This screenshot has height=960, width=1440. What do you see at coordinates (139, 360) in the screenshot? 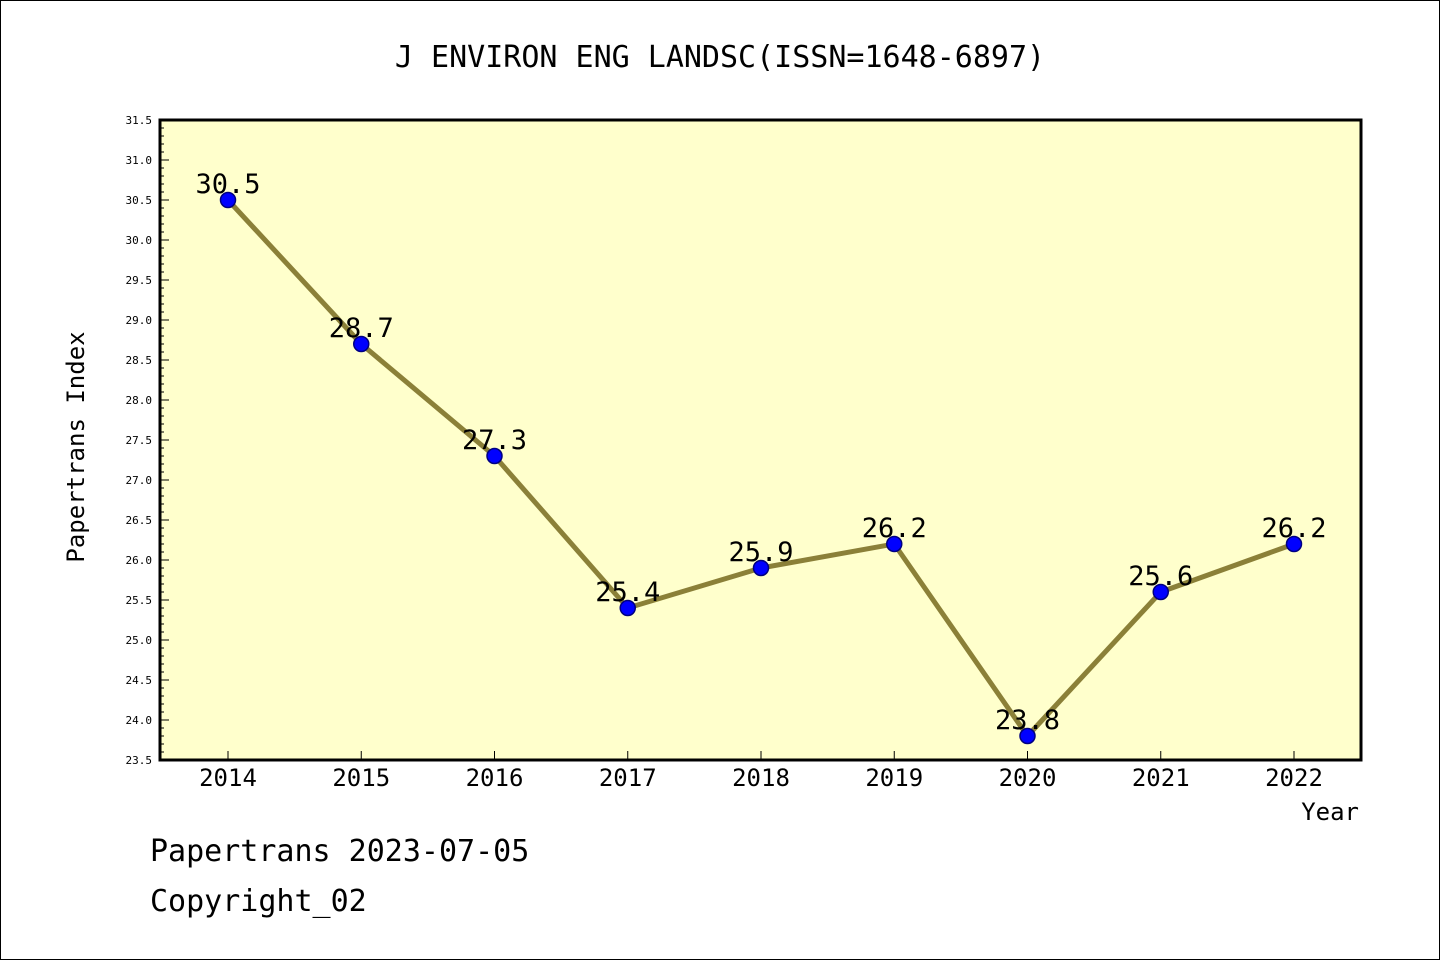
I see `y-tick-label: 28.5` at bounding box center [139, 360].